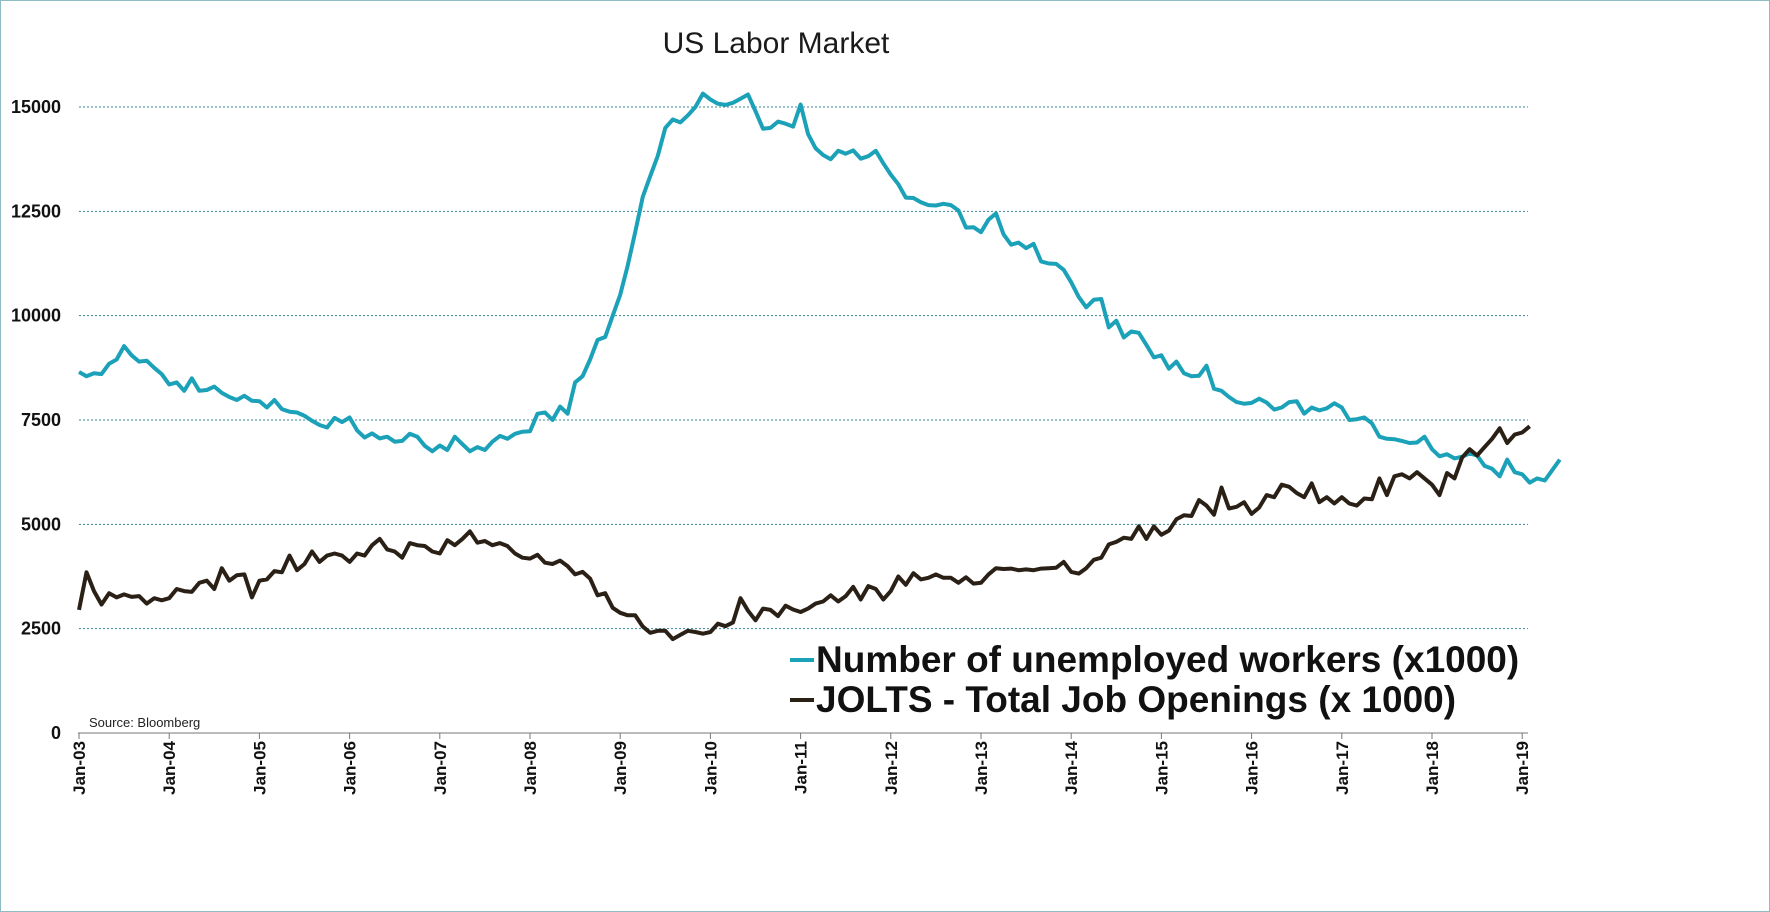  Describe the element at coordinates (36, 211) in the screenshot. I see `y-tick-label: 12500` at that location.